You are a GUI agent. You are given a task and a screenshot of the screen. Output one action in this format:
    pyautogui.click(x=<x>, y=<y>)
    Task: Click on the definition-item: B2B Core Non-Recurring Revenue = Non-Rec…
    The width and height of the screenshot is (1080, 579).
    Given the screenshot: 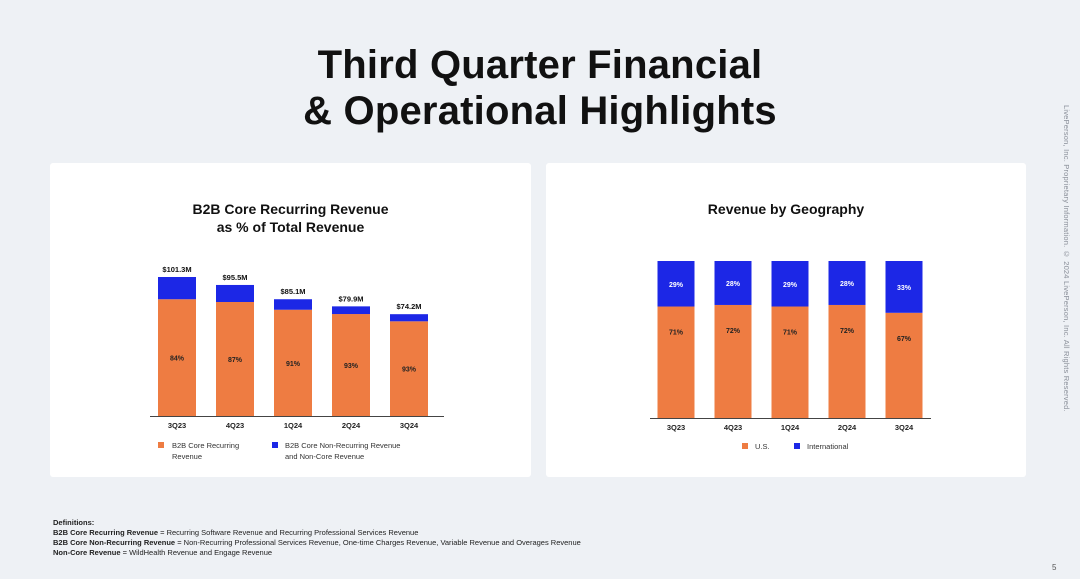 What is the action you would take?
    pyautogui.click(x=317, y=542)
    